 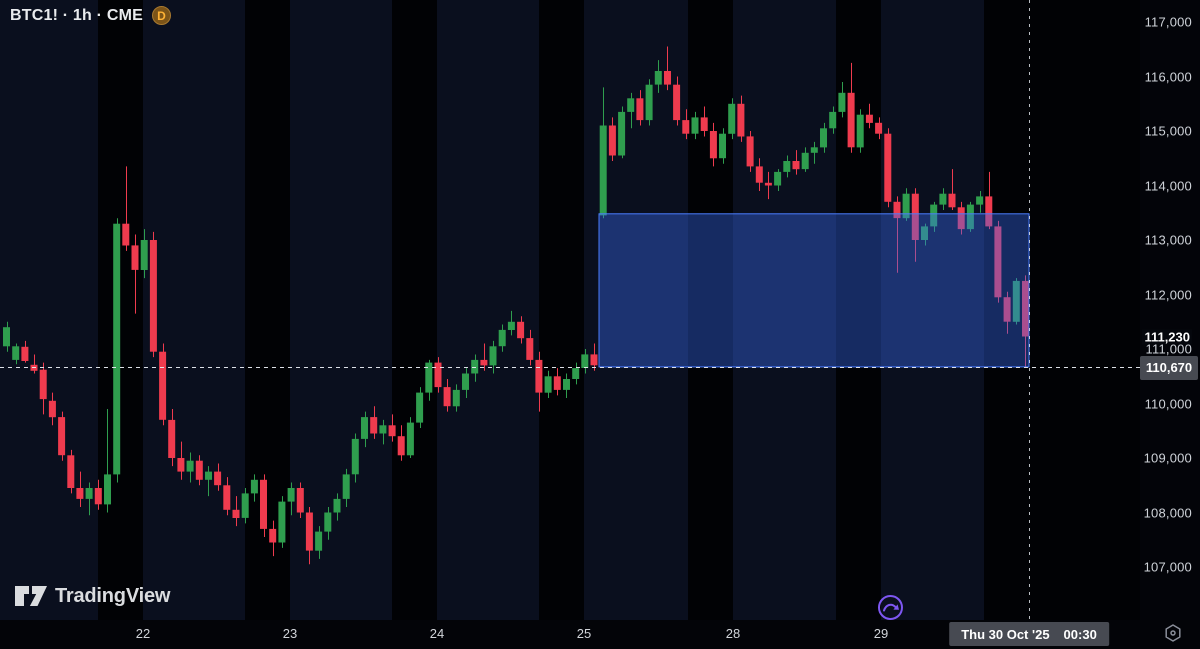 I want to click on time-axis: Thu 30 Oct '25 00:30 22 23 24 25 28 29, so click(x=600, y=634).